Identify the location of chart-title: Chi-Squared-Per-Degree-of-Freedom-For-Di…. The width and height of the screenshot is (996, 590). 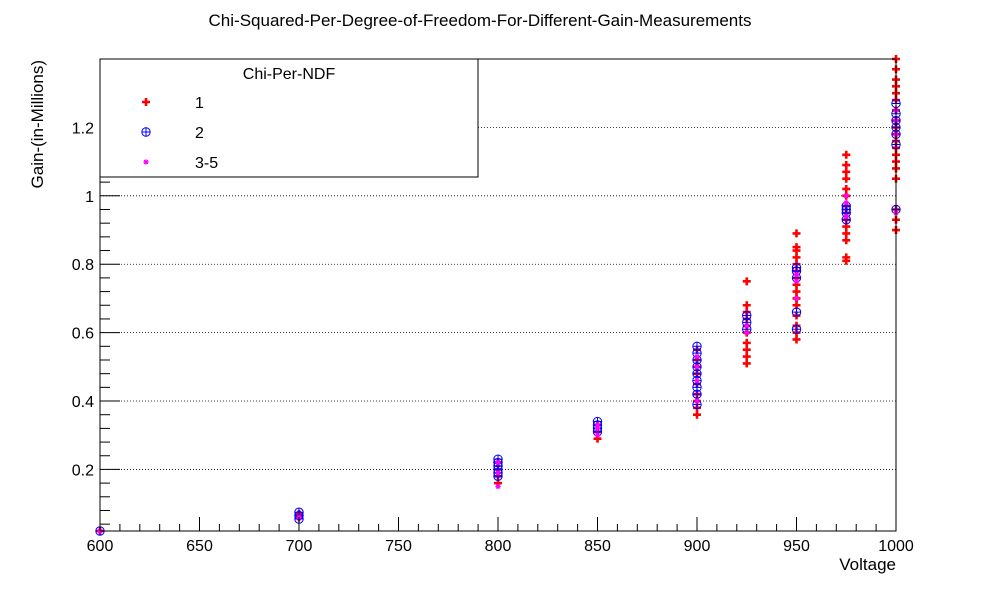
(480, 20).